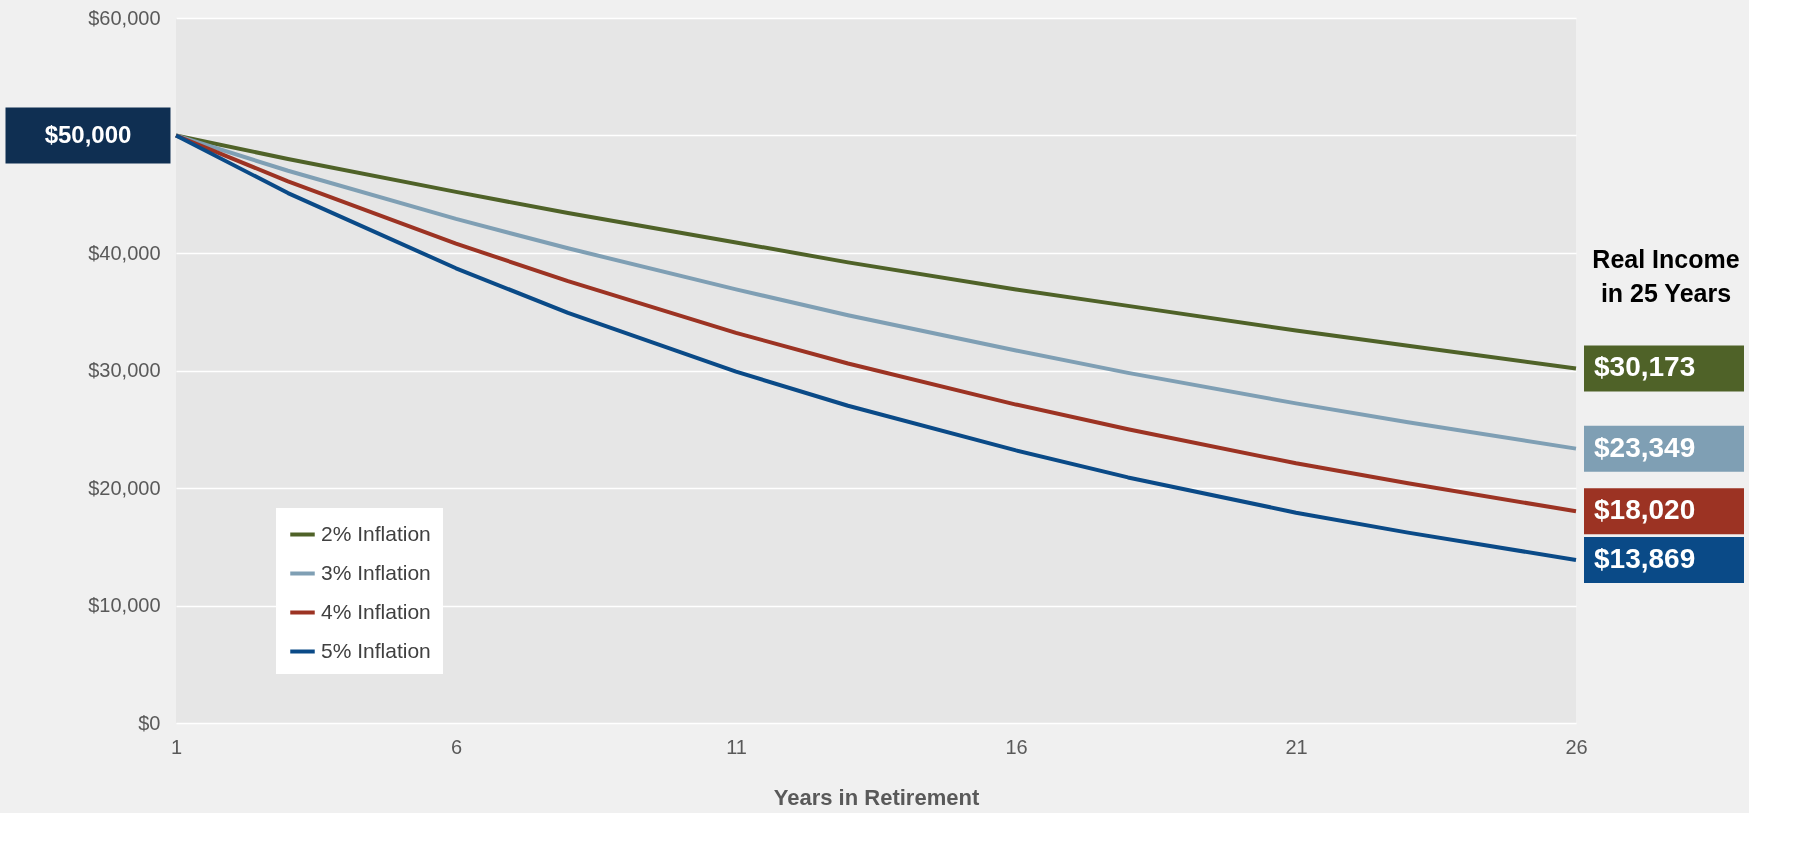  Describe the element at coordinates (1645, 367) in the screenshot. I see `data-label: $30,173` at that location.